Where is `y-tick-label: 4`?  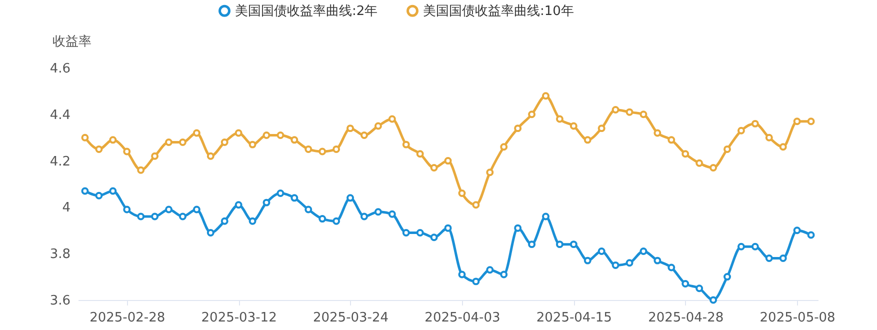
y-tick-label: 4 is located at coordinates (66, 208).